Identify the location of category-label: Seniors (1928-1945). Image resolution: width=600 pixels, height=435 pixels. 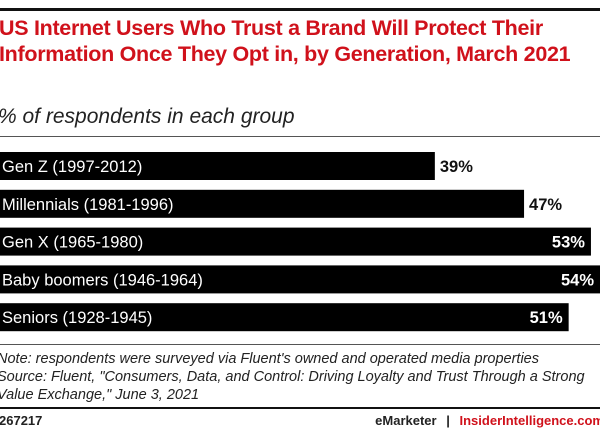
(77, 318).